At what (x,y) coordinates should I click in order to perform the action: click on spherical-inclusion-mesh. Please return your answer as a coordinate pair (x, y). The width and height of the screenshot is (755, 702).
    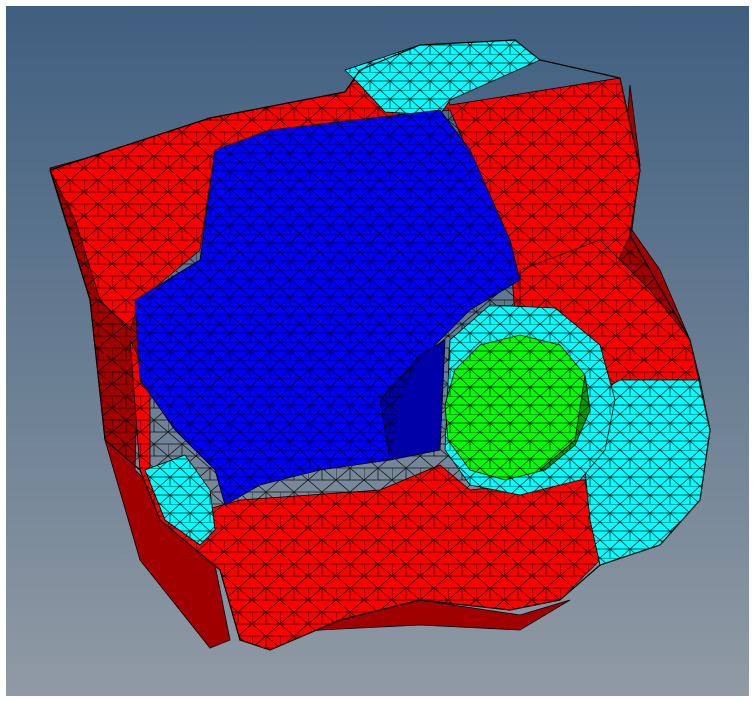
    Looking at the image, I should click on (517, 407).